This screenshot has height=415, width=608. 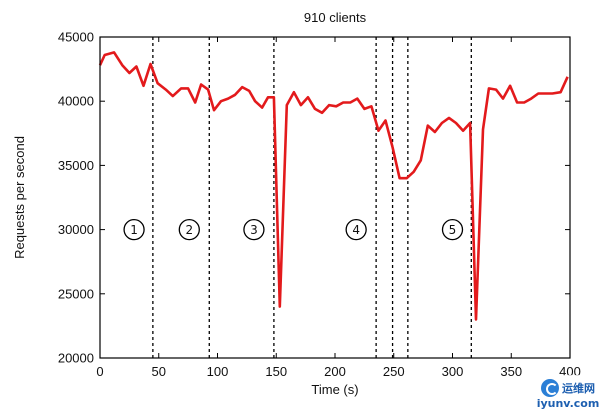 What do you see at coordinates (335, 371) in the screenshot?
I see `x-tick-label: 200` at bounding box center [335, 371].